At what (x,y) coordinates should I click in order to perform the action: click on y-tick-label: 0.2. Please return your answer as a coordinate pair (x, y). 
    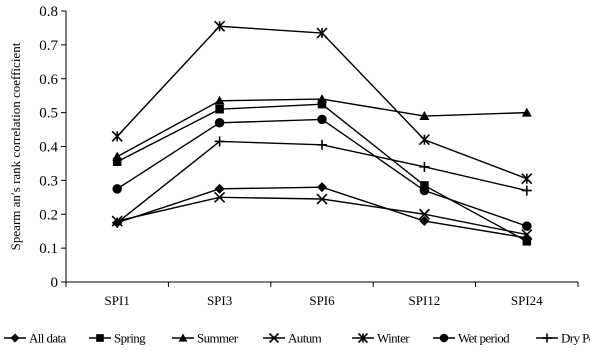
    Looking at the image, I should click on (48, 215).